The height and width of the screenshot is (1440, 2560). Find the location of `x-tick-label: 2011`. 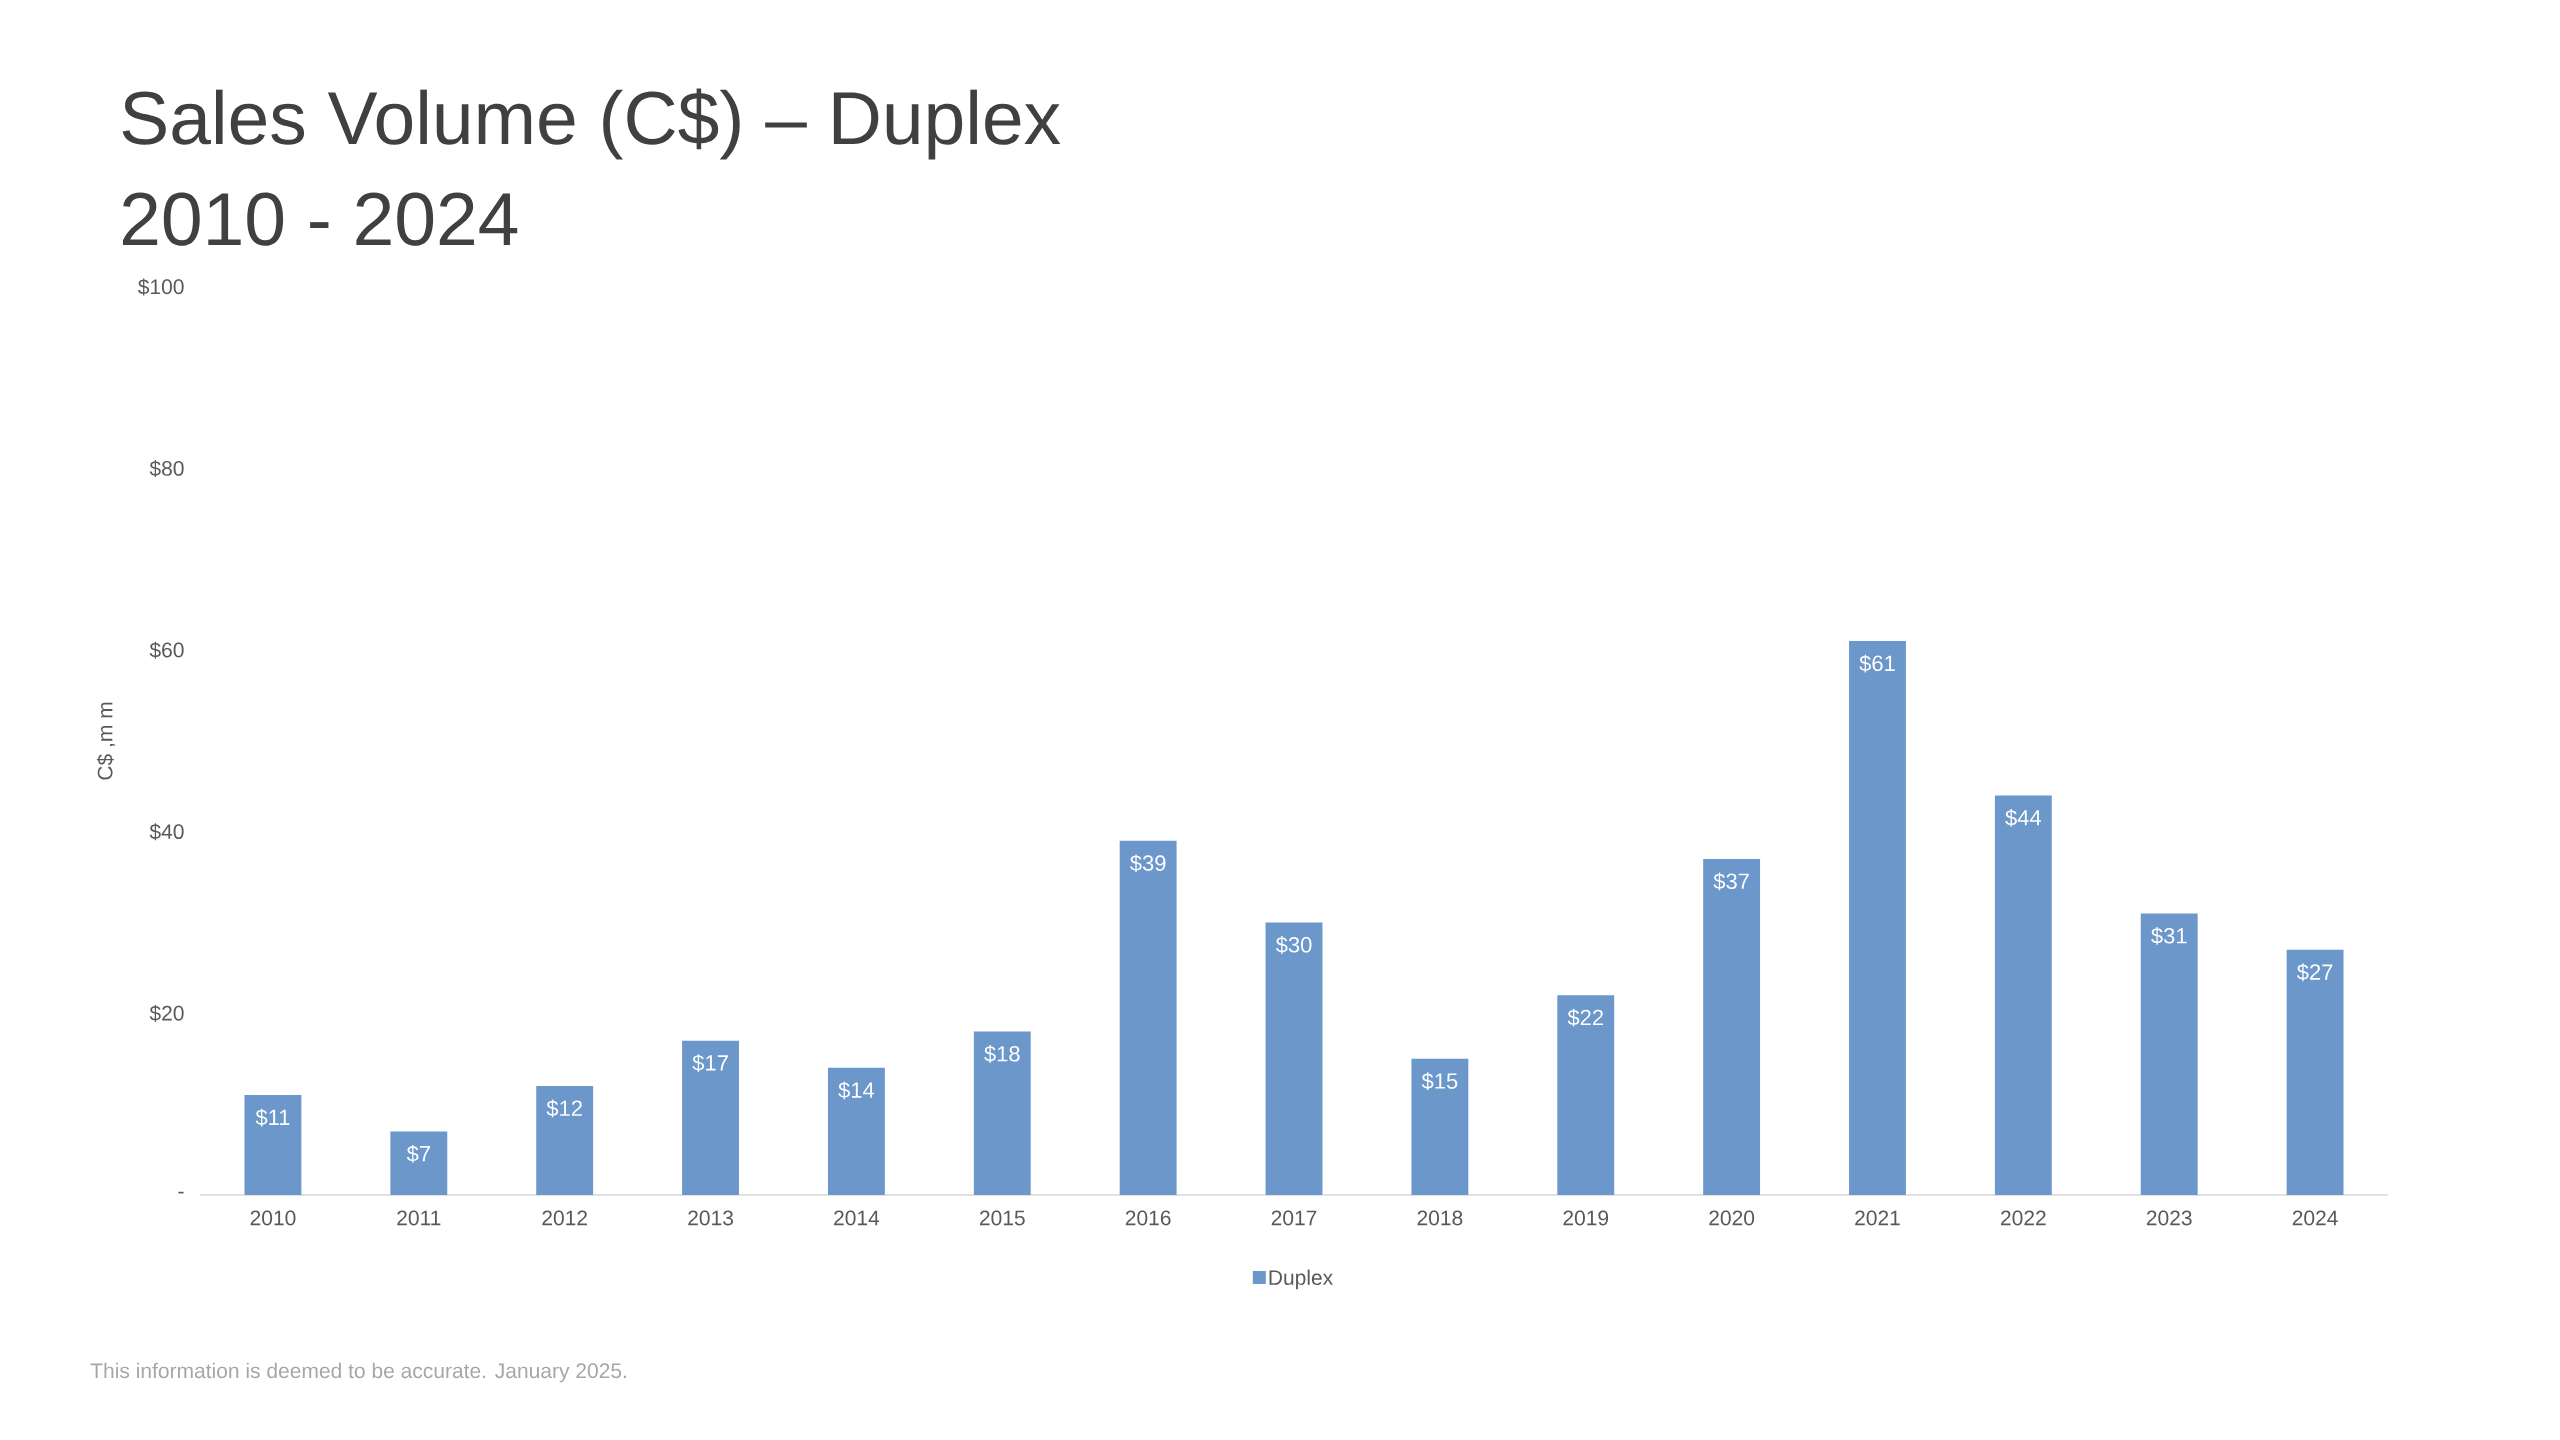

x-tick-label: 2011 is located at coordinates (419, 1218).